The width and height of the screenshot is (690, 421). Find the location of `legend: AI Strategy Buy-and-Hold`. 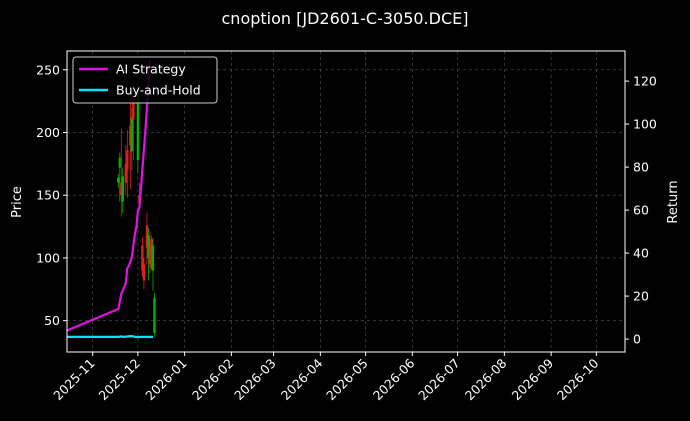

legend: AI Strategy Buy-and-Hold is located at coordinates (145, 80).